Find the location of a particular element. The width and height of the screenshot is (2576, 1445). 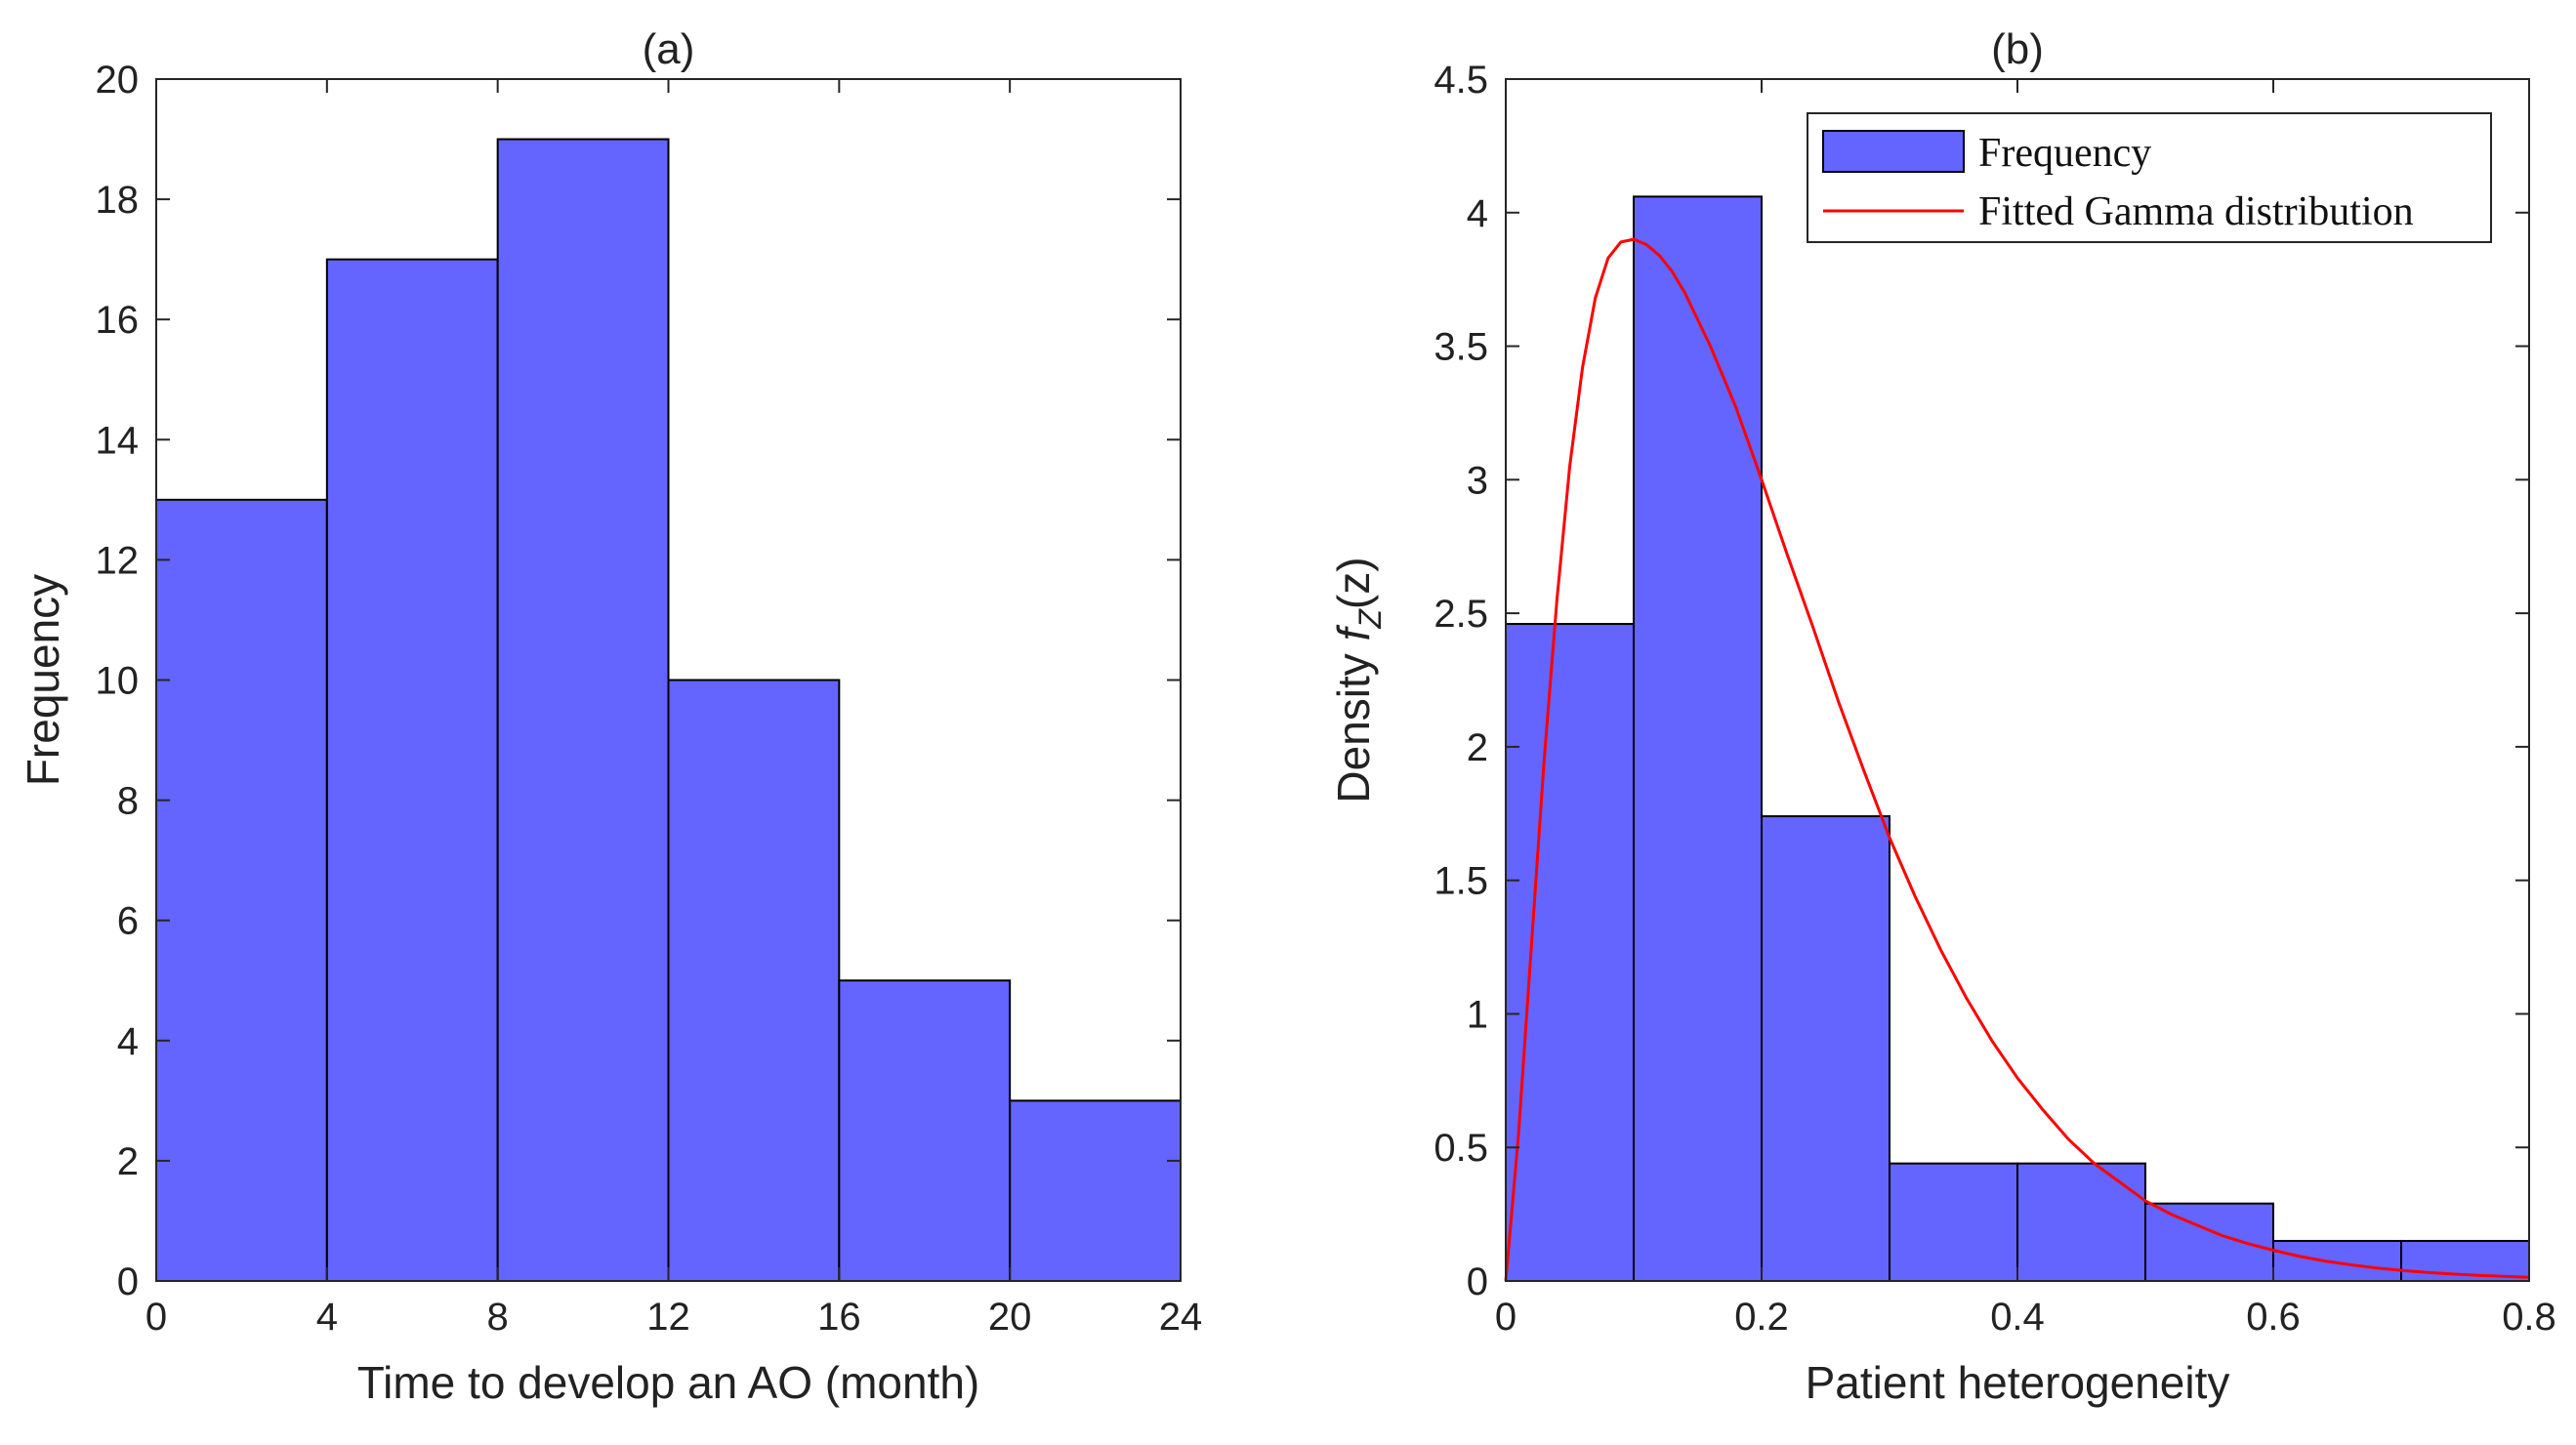

x-tick-label: 0.2 is located at coordinates (1761, 1317).